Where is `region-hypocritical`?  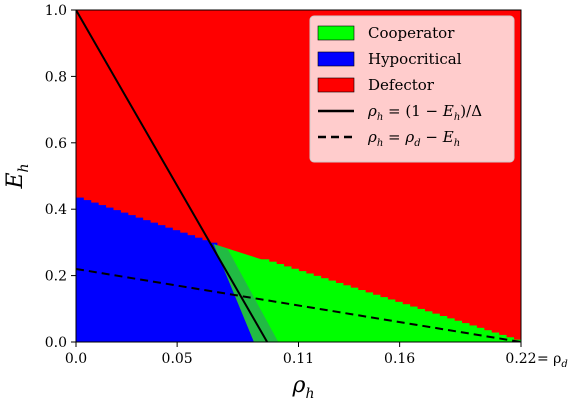
region-hypocritical is located at coordinates (165, 269).